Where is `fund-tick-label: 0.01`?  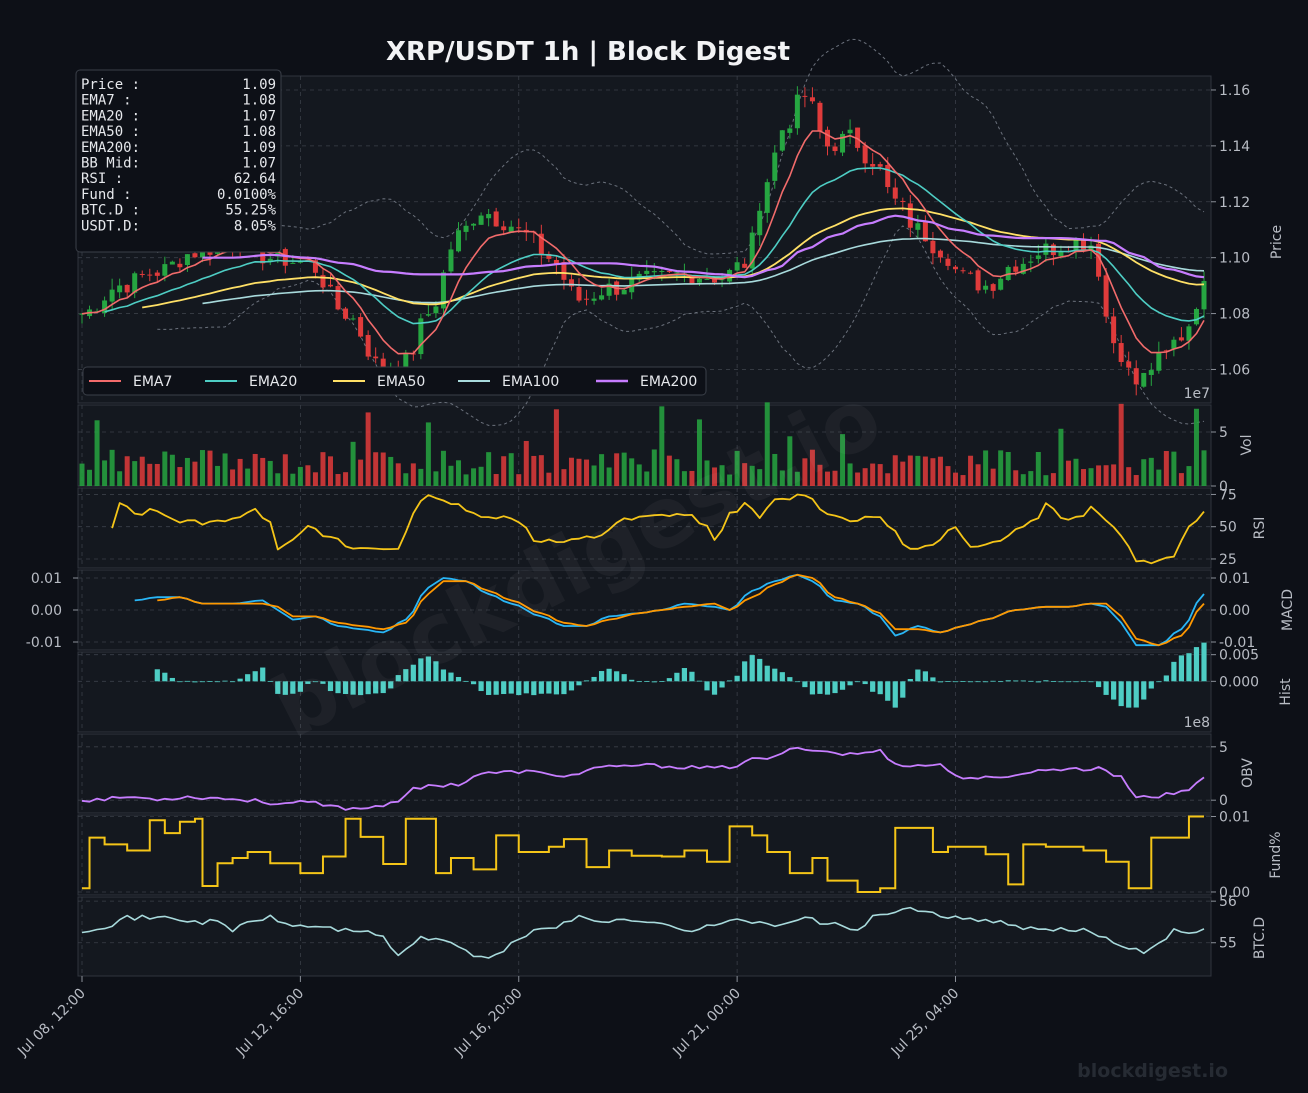
fund-tick-label: 0.01 is located at coordinates (1234, 818).